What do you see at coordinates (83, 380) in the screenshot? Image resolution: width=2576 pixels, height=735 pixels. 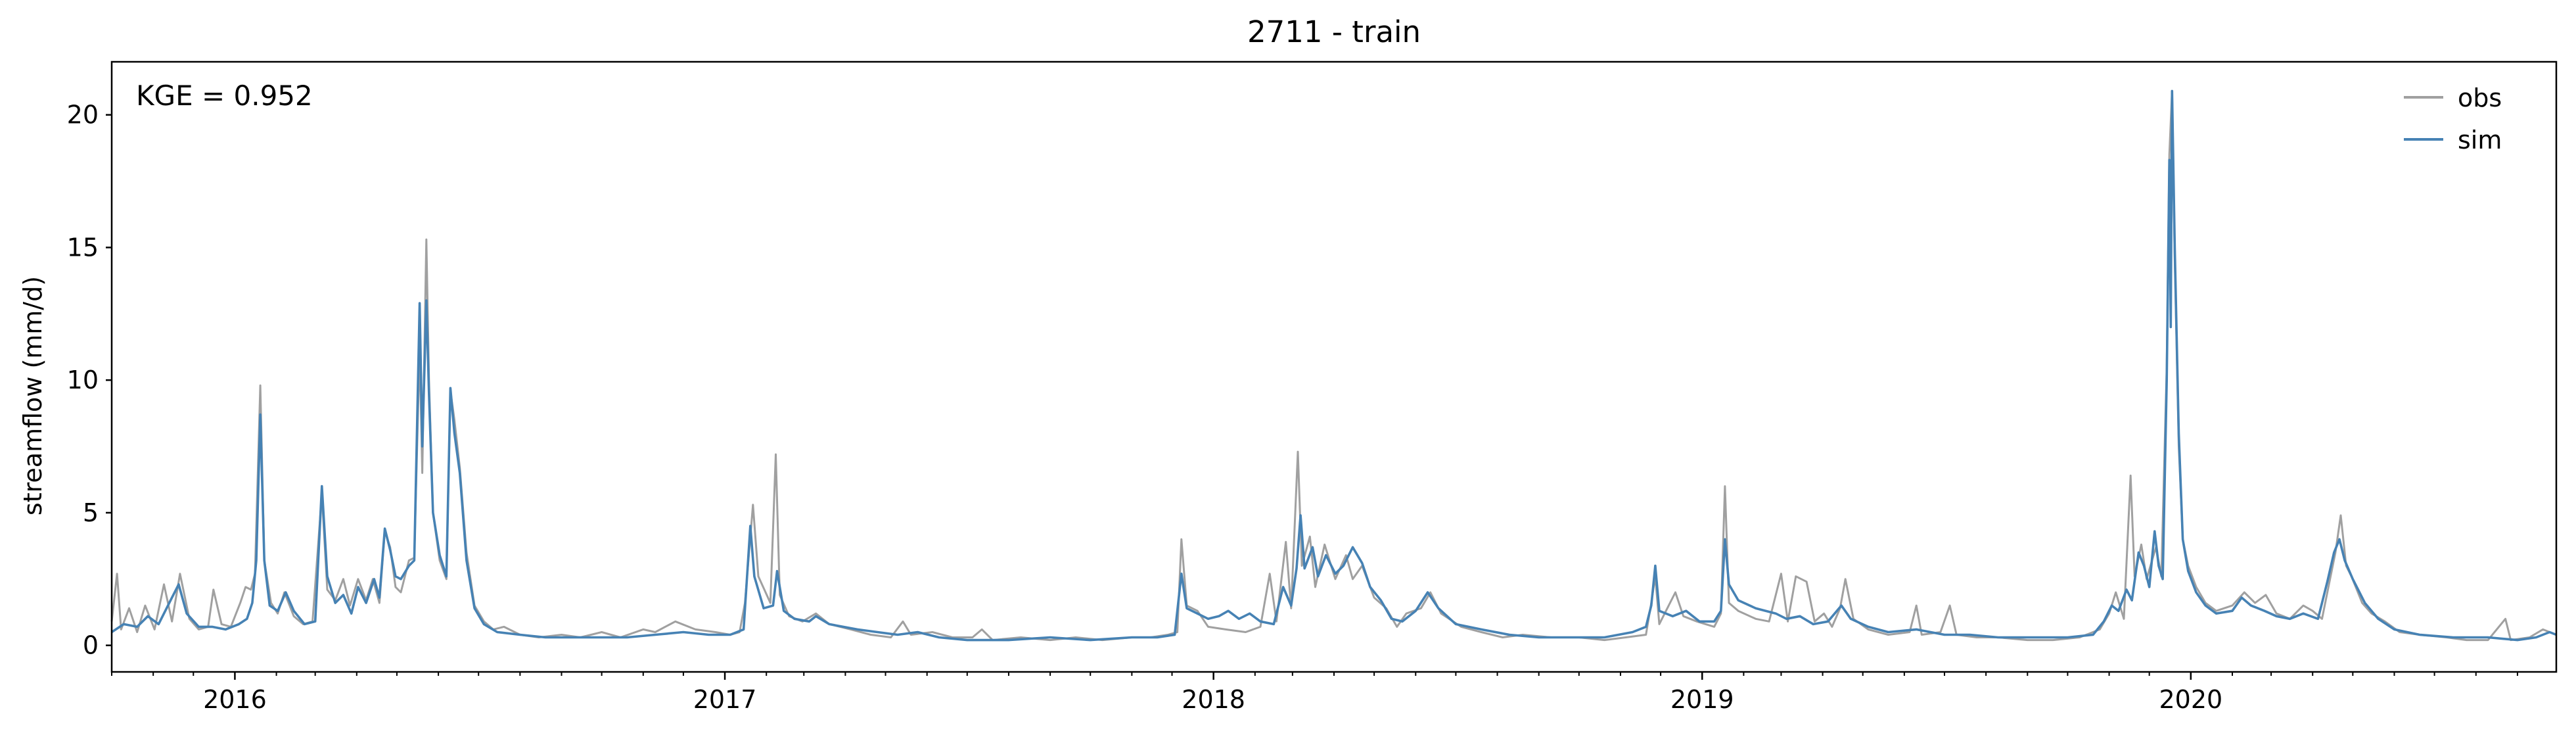 I see `y-tick-label: 10` at bounding box center [83, 380].